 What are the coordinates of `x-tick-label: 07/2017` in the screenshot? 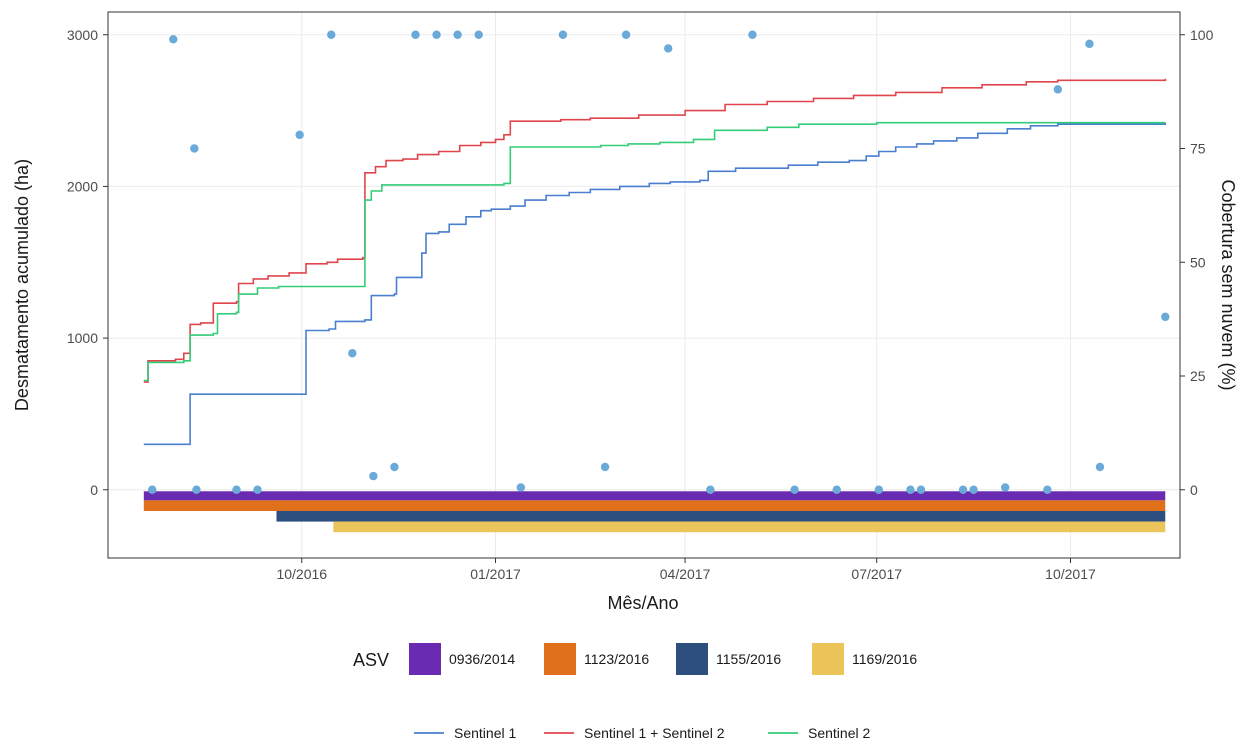 It's located at (876, 574).